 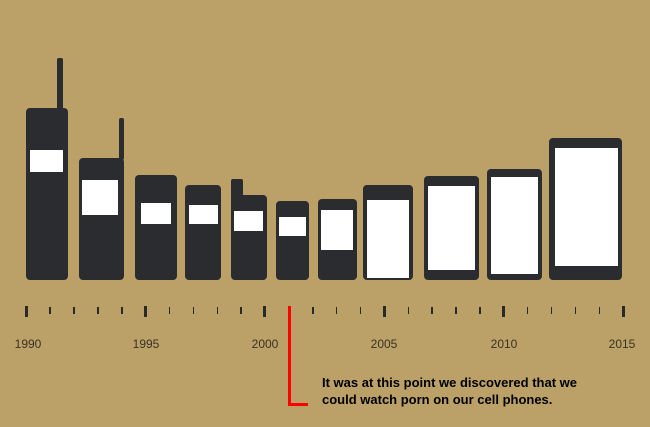 What do you see at coordinates (437, 399) in the screenshot?
I see `annotation-line-2: could watch porn on our cell phones.` at bounding box center [437, 399].